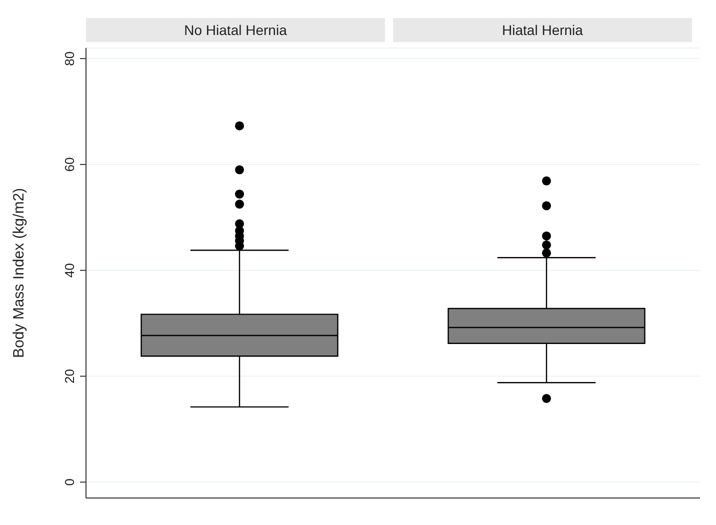 This screenshot has width=716, height=525. Describe the element at coordinates (235, 30) in the screenshot. I see `x-tick-label: No Hiatal Hernia` at that location.